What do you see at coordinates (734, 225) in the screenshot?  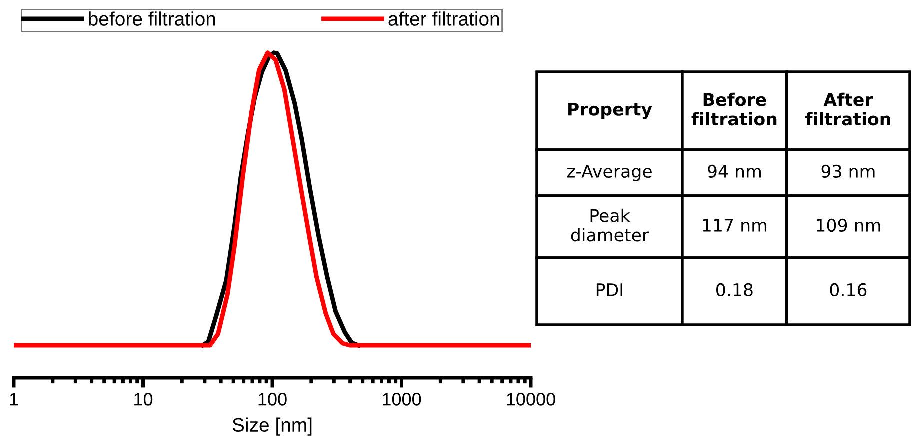 I see `text: 117 nm` at bounding box center [734, 225].